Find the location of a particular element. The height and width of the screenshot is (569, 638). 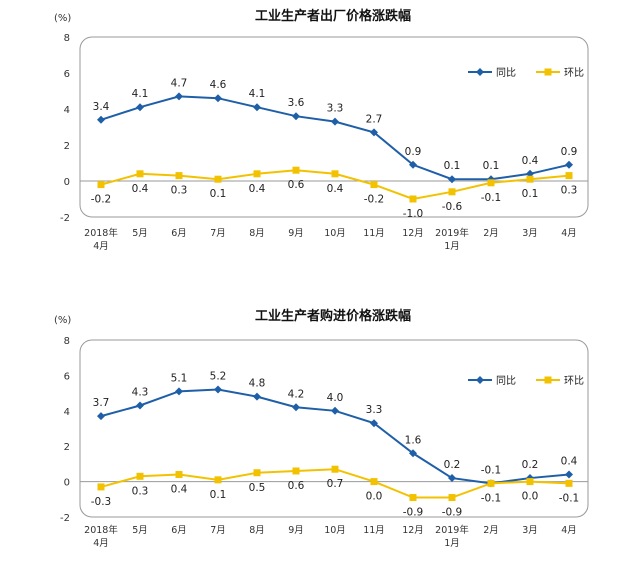

x-tick-label: 10月 is located at coordinates (335, 530).